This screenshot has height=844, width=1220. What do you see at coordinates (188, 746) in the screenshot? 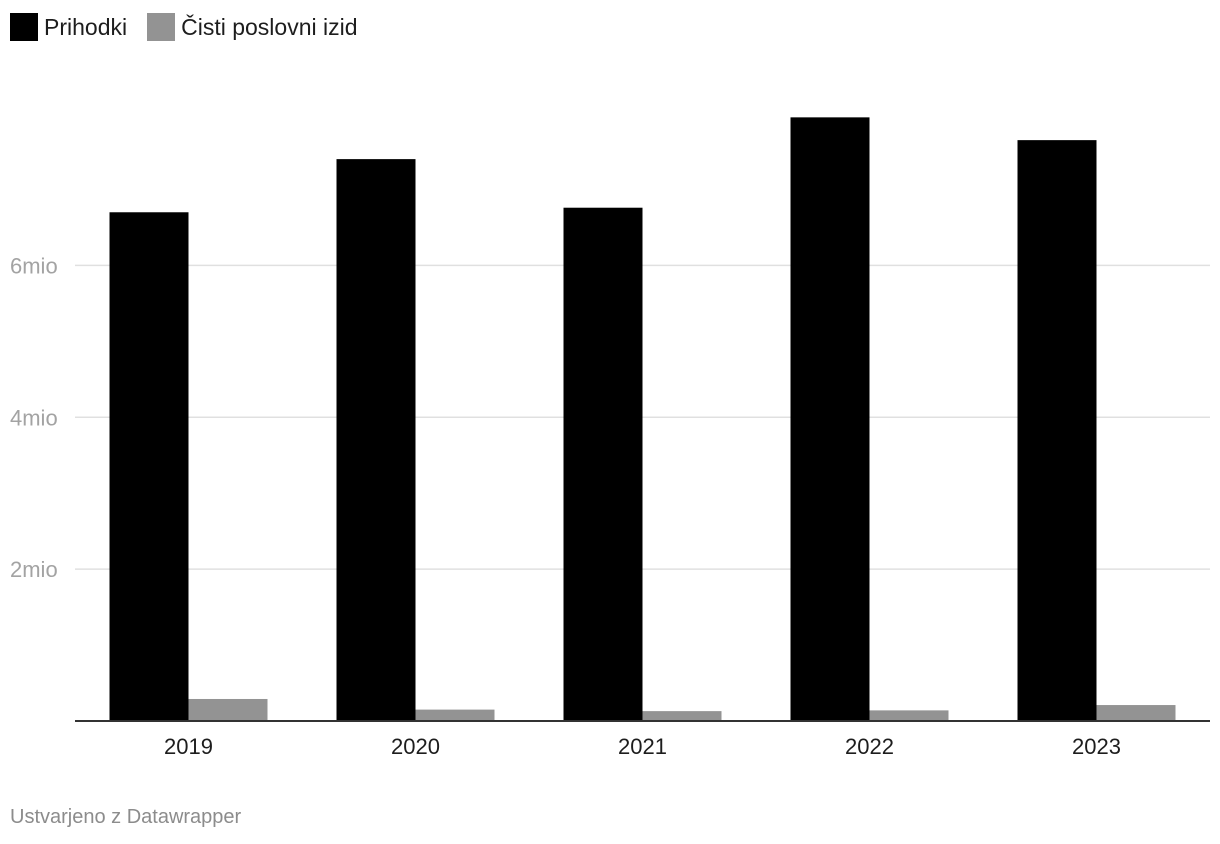
I see `x-tick-label: 2019` at bounding box center [188, 746].